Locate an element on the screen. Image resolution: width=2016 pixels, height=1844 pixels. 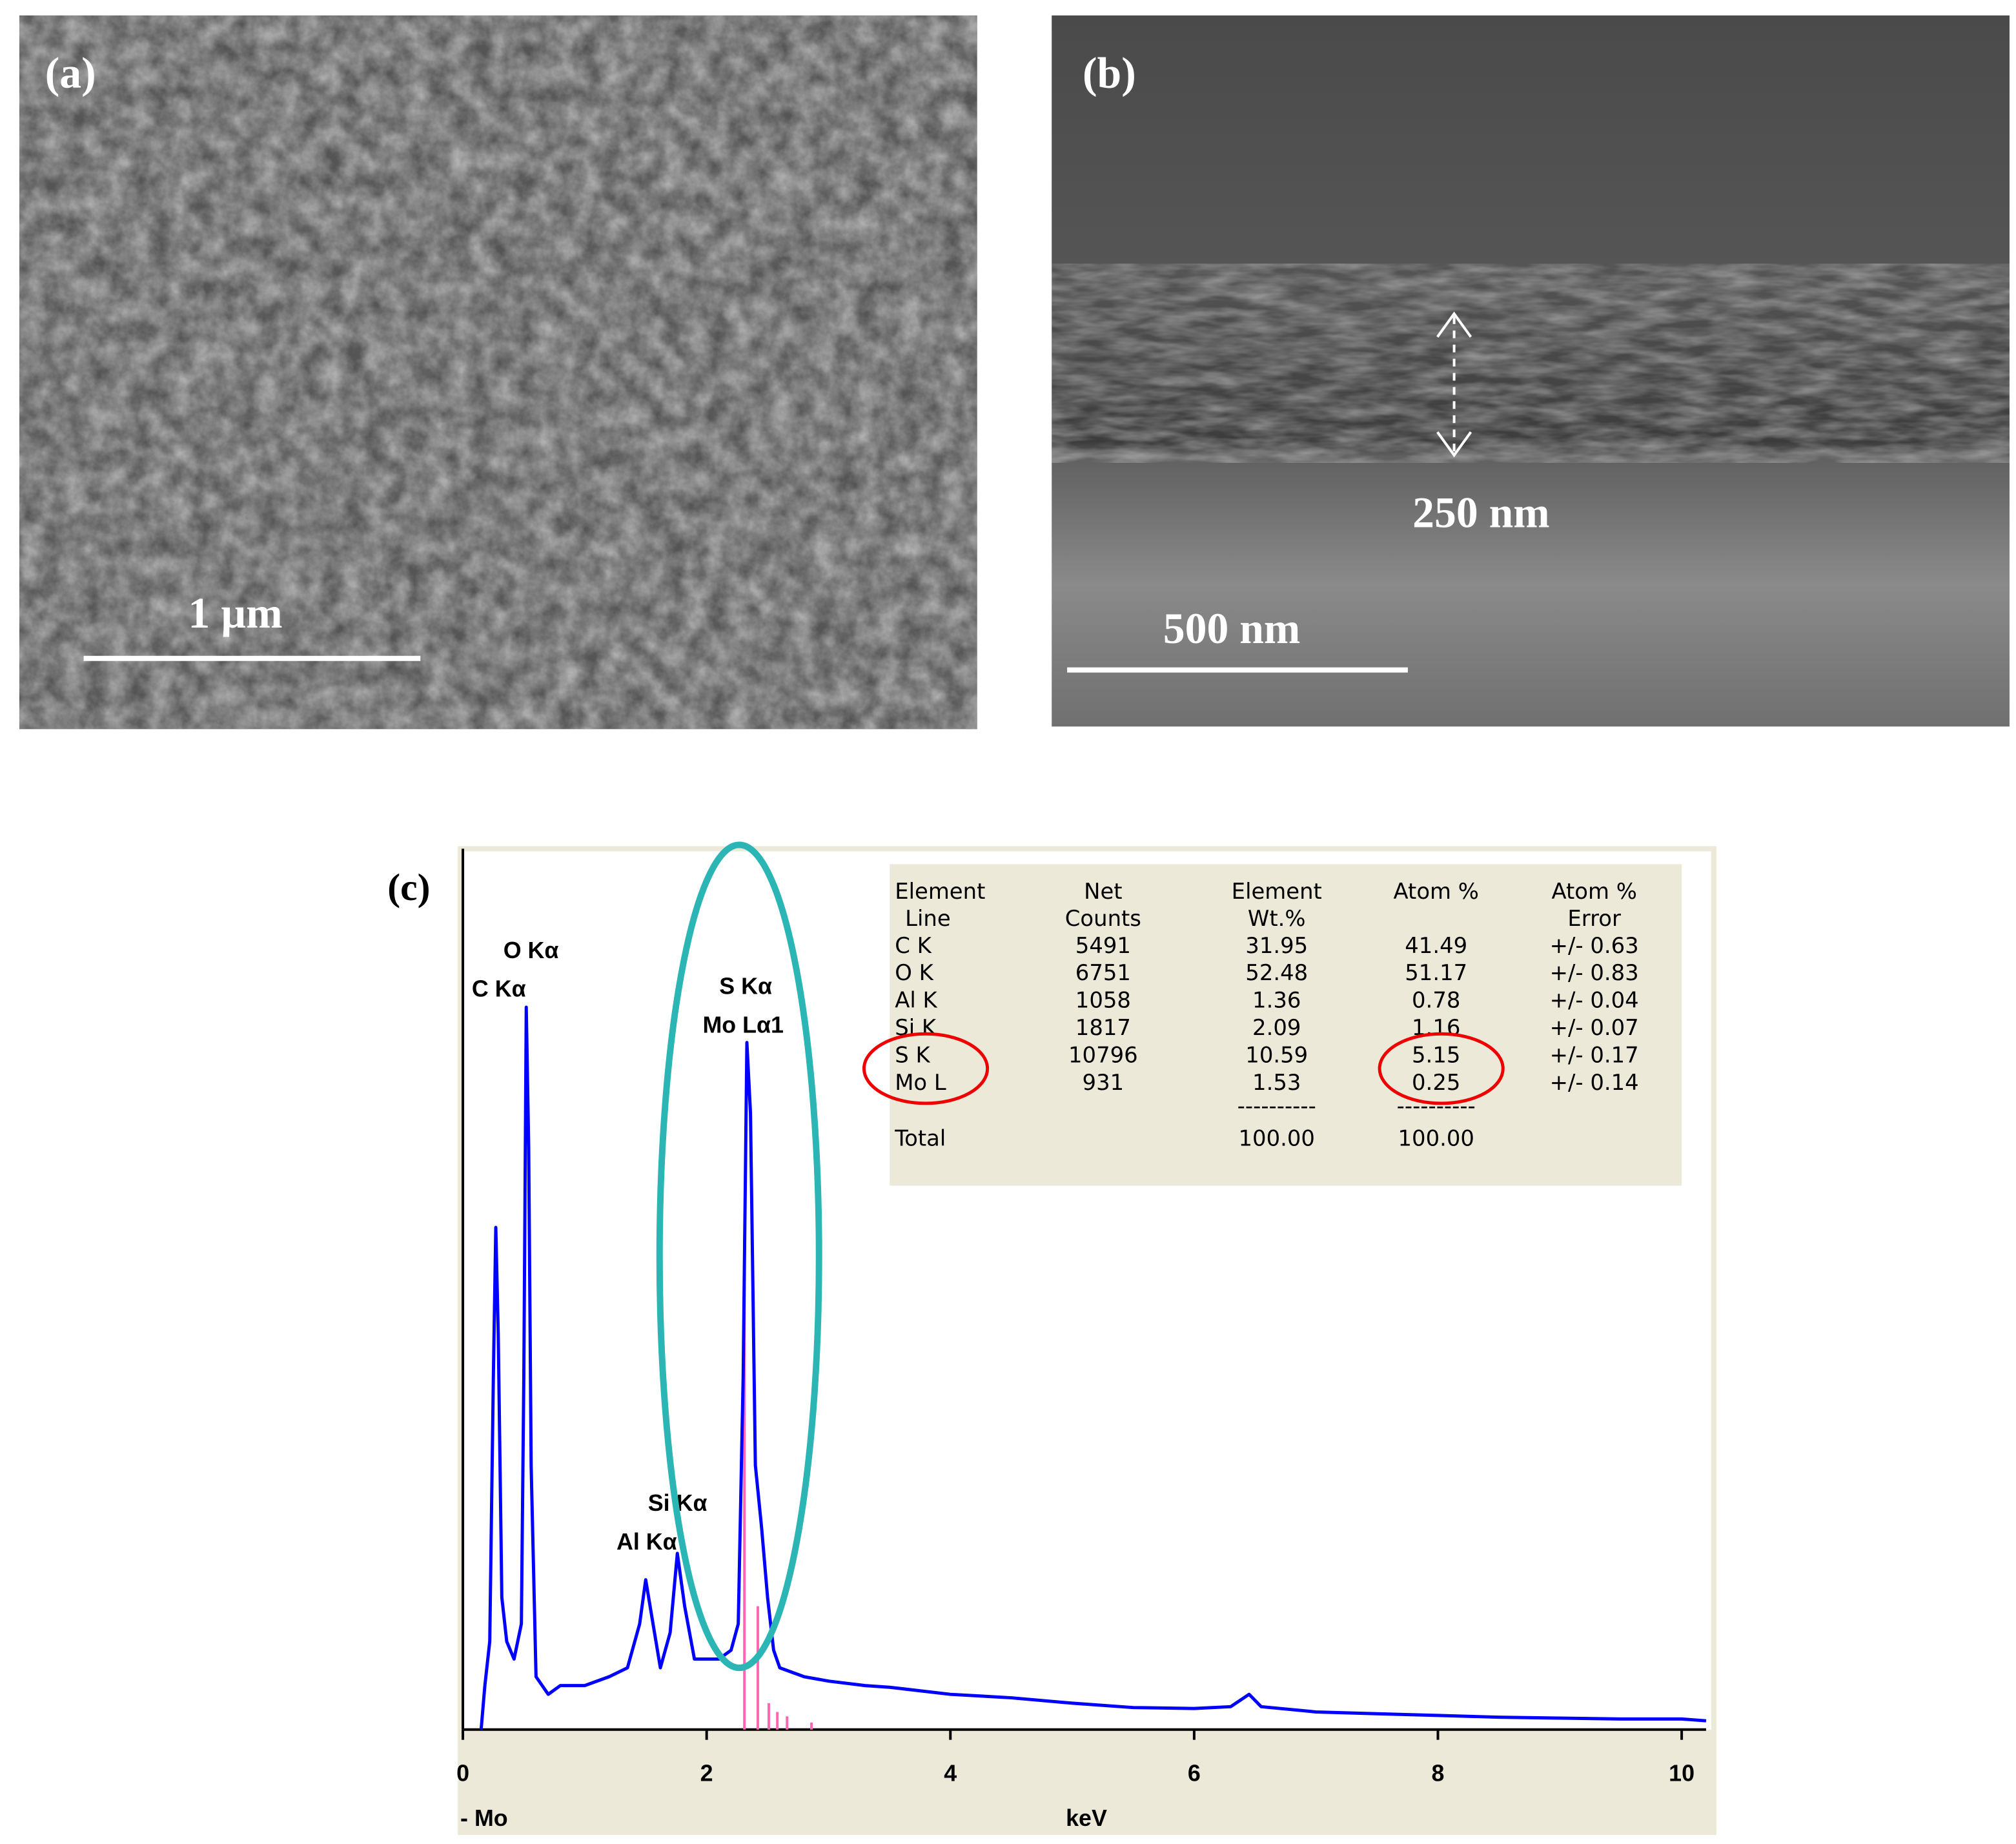
table-cell: 931 is located at coordinates (1104, 1082).